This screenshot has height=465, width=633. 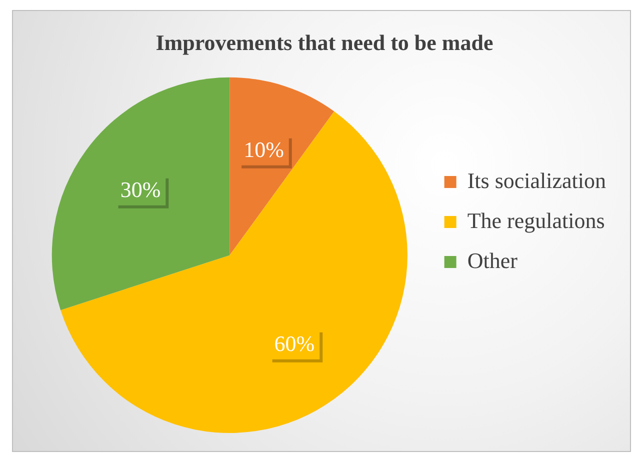 I want to click on data-label: 60%, so click(x=294, y=343).